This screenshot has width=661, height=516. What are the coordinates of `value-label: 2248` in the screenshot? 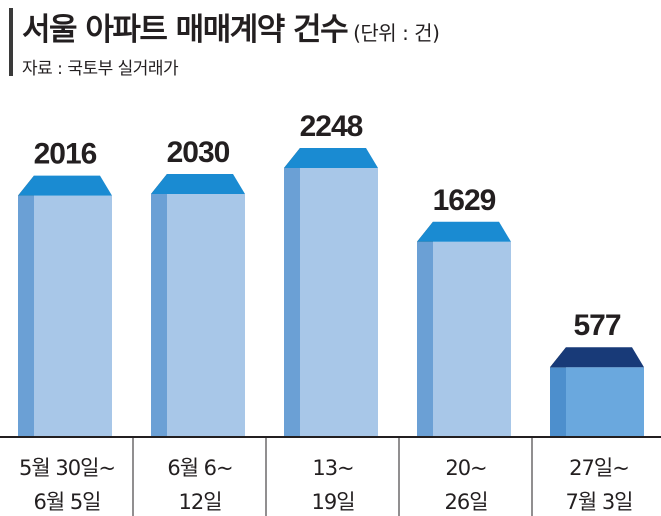 It's located at (331, 126).